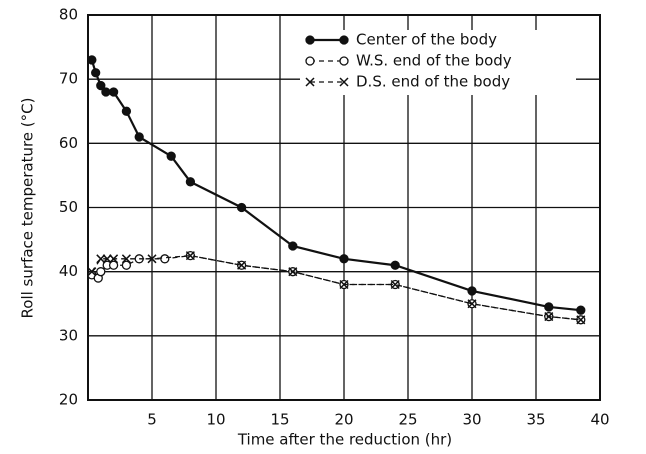  What do you see at coordinates (68, 79) in the screenshot?
I see `y-tick-label: 70` at bounding box center [68, 79].